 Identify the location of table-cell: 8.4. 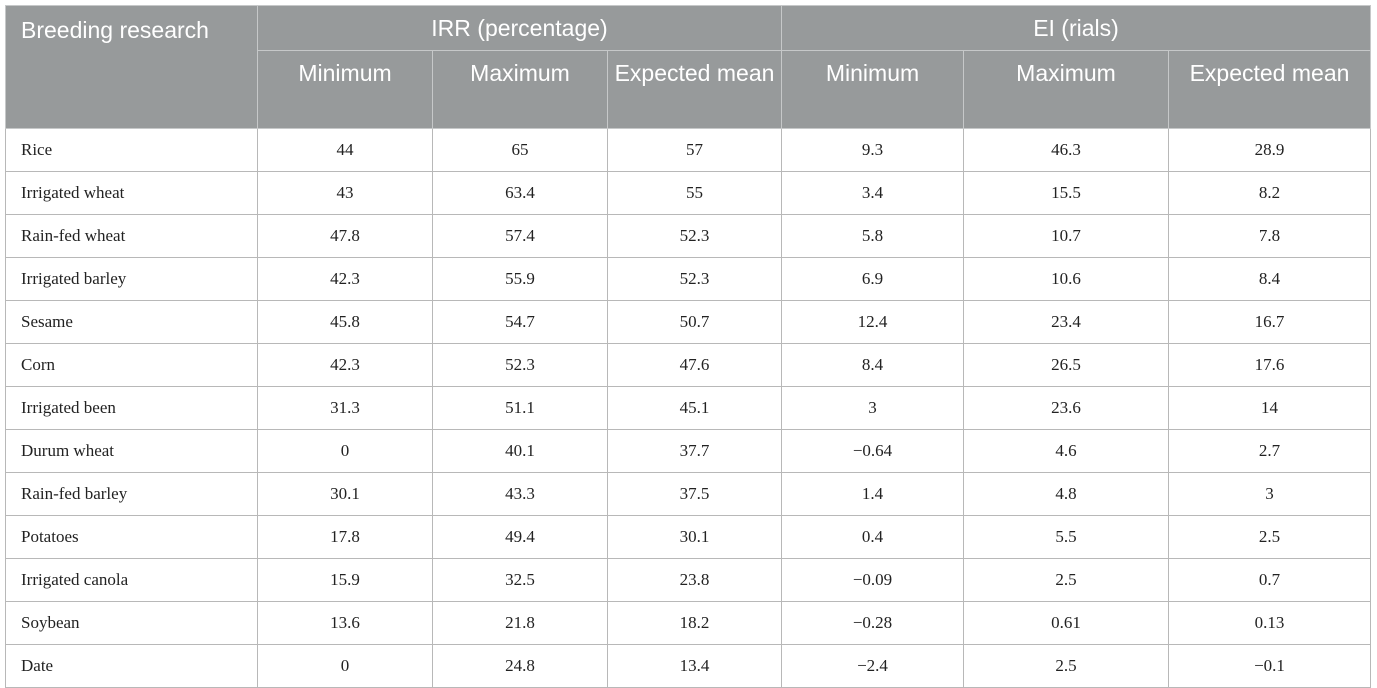
(1269, 279).